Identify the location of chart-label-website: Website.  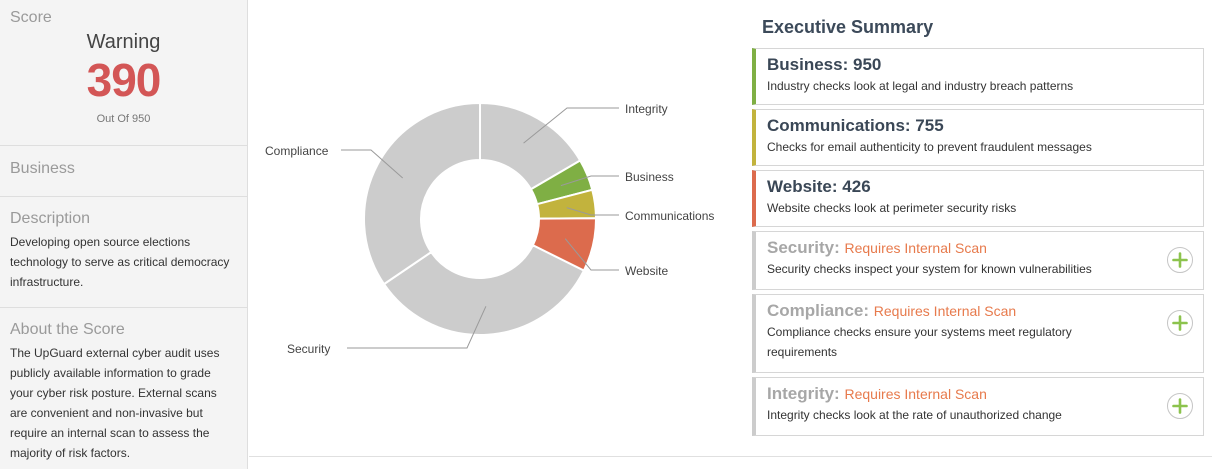
(647, 271).